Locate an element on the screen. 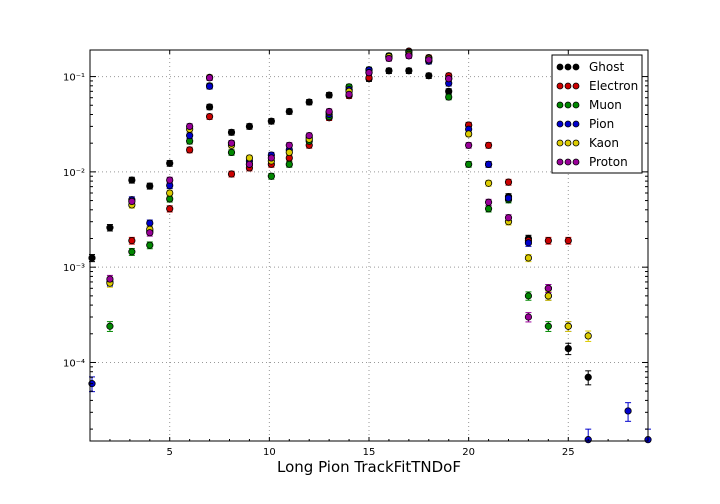 The height and width of the screenshot is (504, 720). legend-label-electron: Electron is located at coordinates (613, 86).